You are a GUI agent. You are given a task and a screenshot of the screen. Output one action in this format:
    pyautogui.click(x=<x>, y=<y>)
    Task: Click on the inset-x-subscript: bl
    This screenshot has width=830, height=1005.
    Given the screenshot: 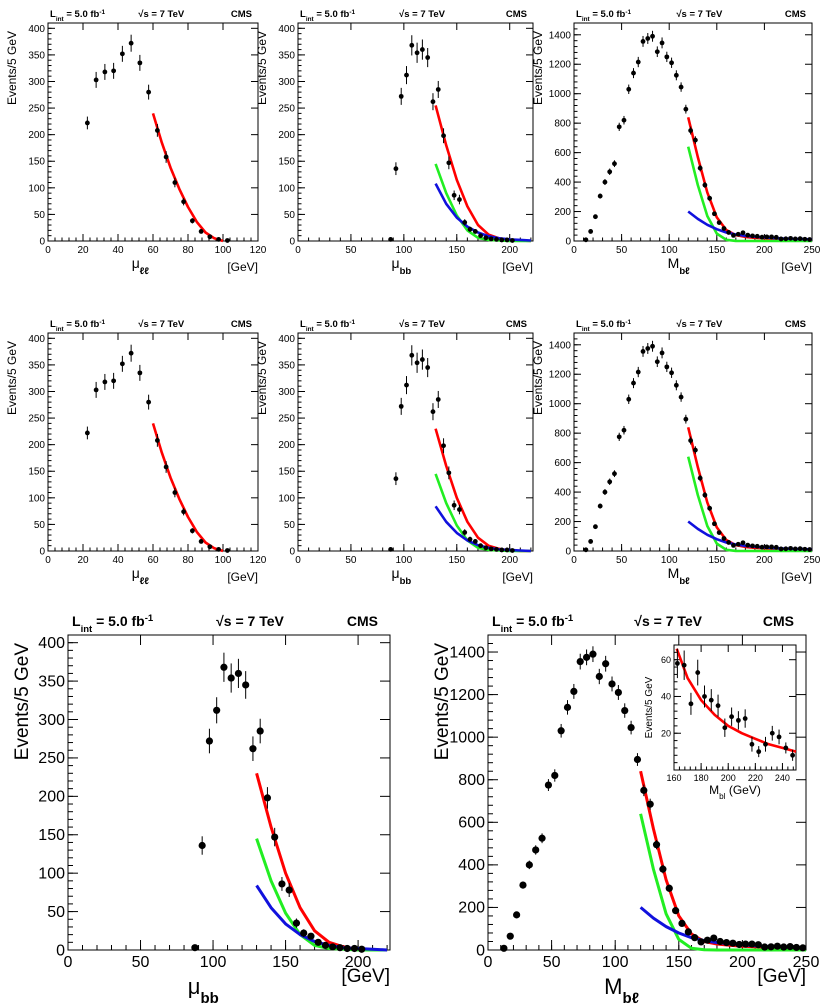 What is the action you would take?
    pyautogui.click(x=722, y=796)
    